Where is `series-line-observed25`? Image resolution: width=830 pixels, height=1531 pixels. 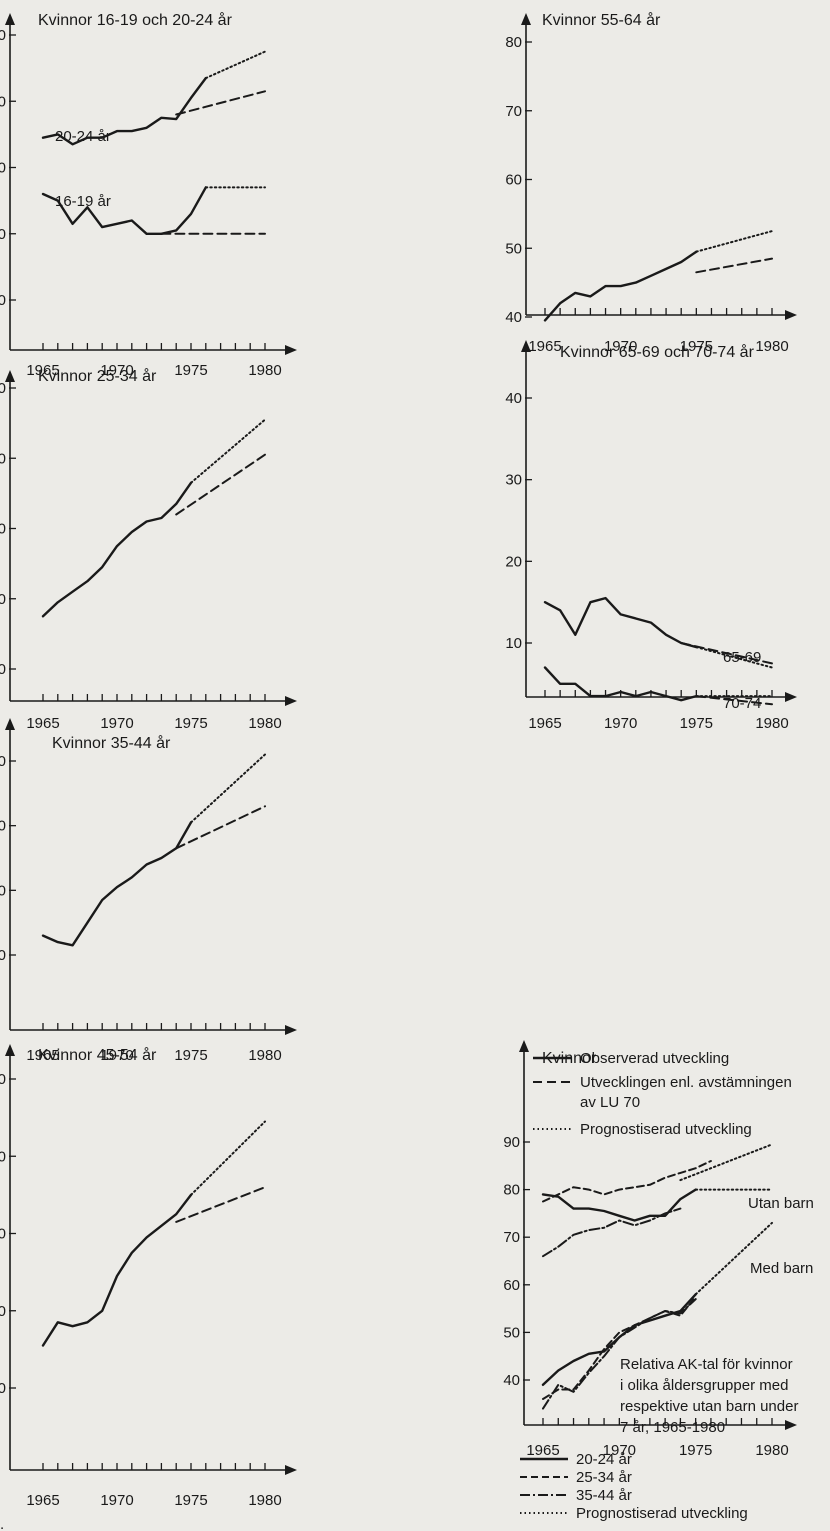
series-line-observed25 is located at coordinates (627, 1181).